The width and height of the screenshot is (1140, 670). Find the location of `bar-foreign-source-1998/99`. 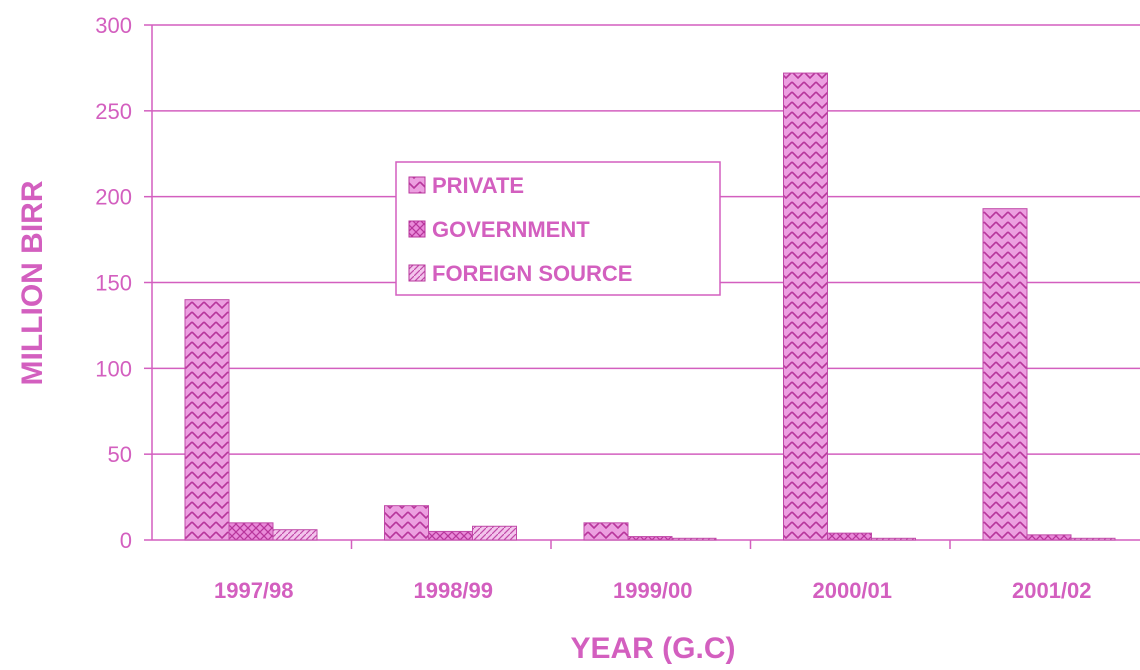

bar-foreign-source-1998/99 is located at coordinates (495, 533).